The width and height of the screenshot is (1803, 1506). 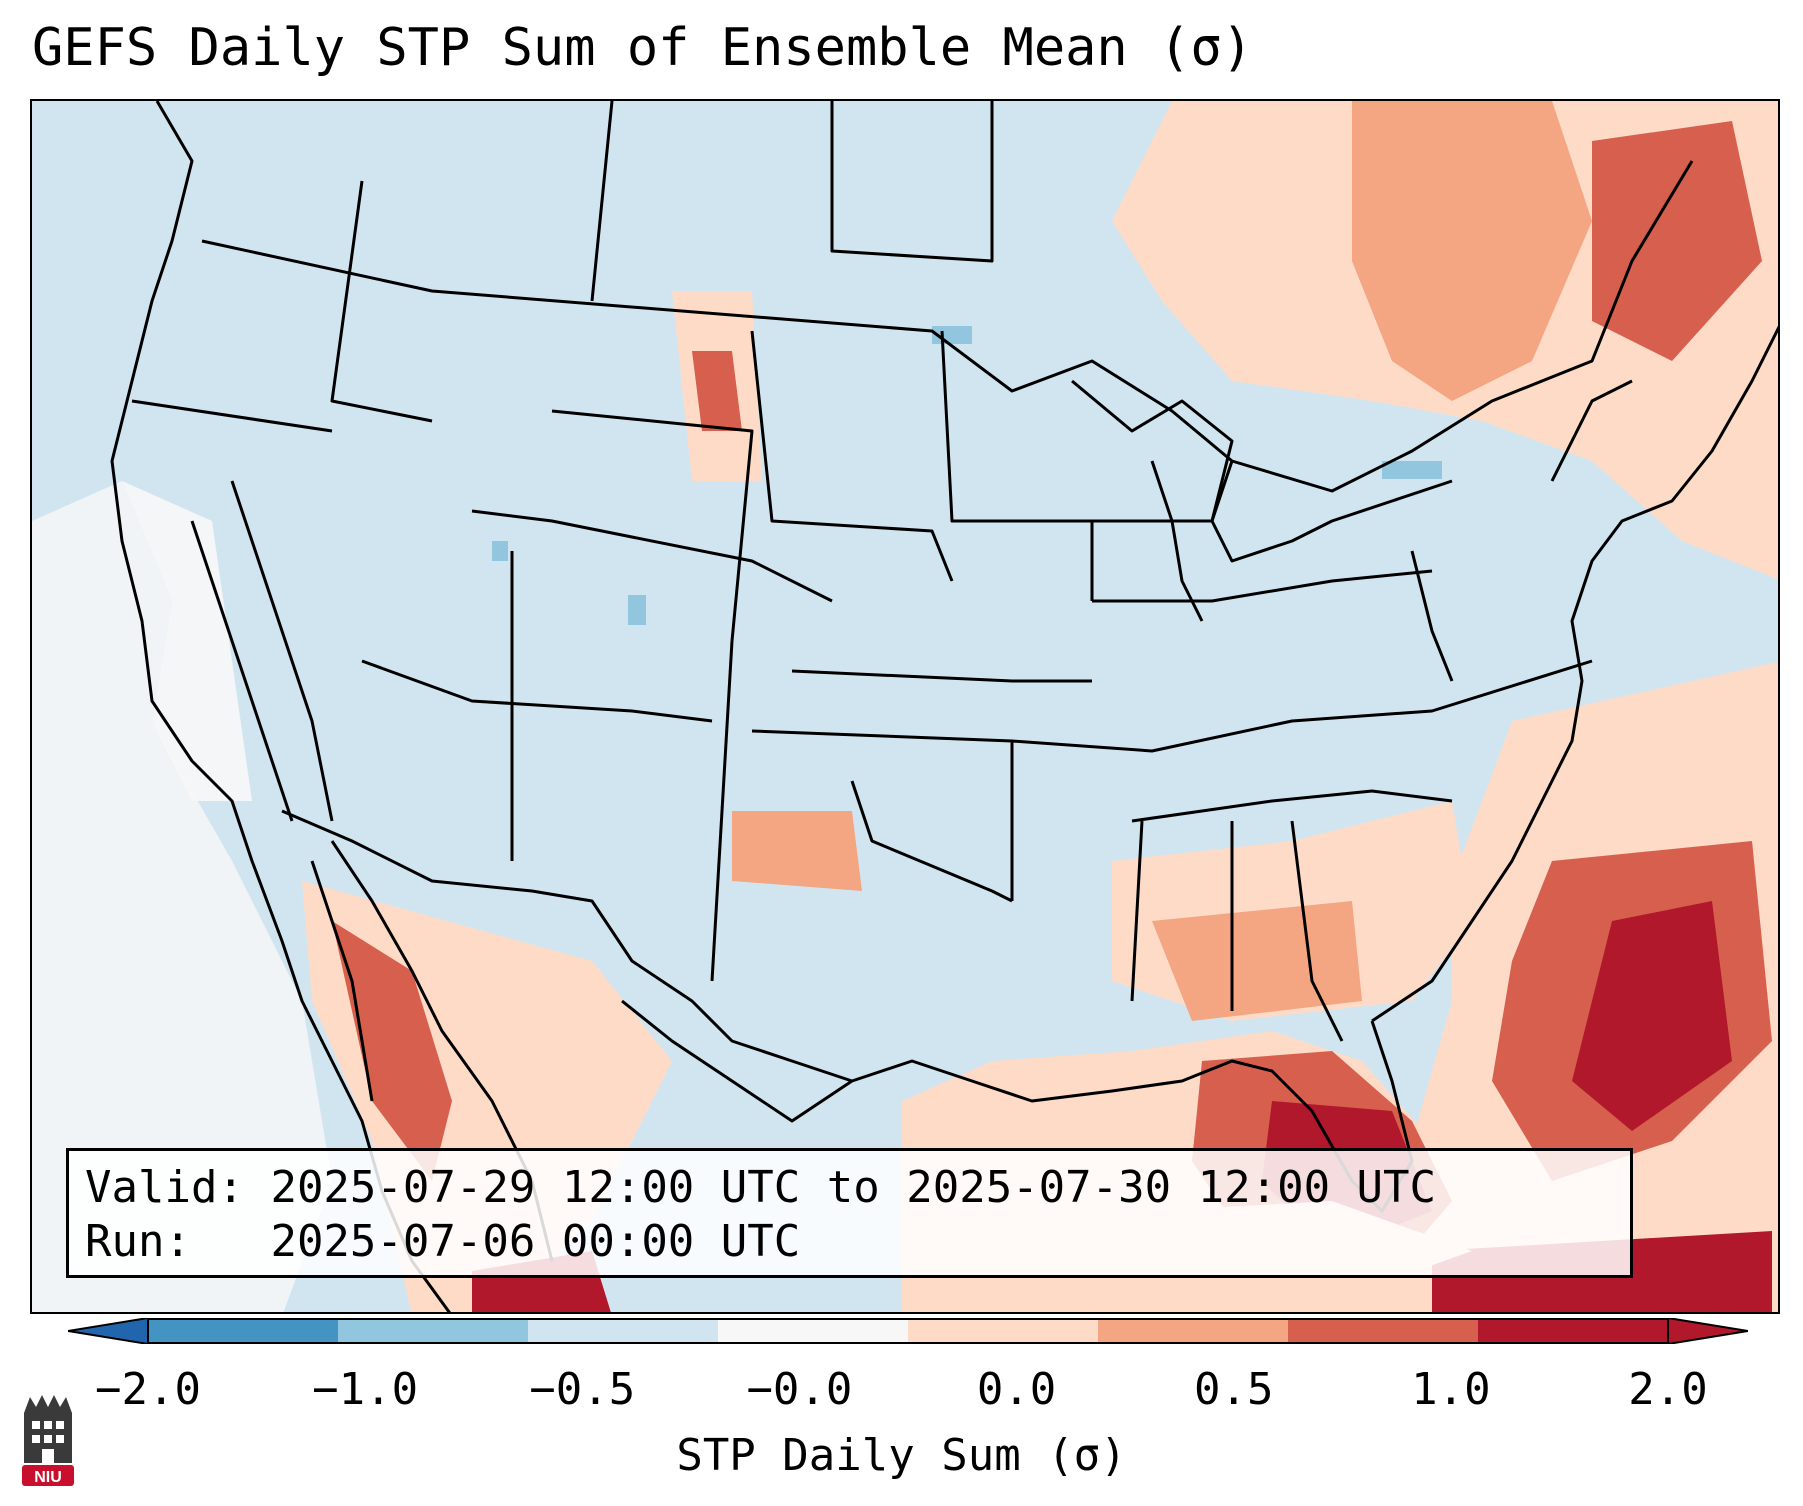 What do you see at coordinates (365, 1389) in the screenshot?
I see `colorbar-tick-label: −1.0` at bounding box center [365, 1389].